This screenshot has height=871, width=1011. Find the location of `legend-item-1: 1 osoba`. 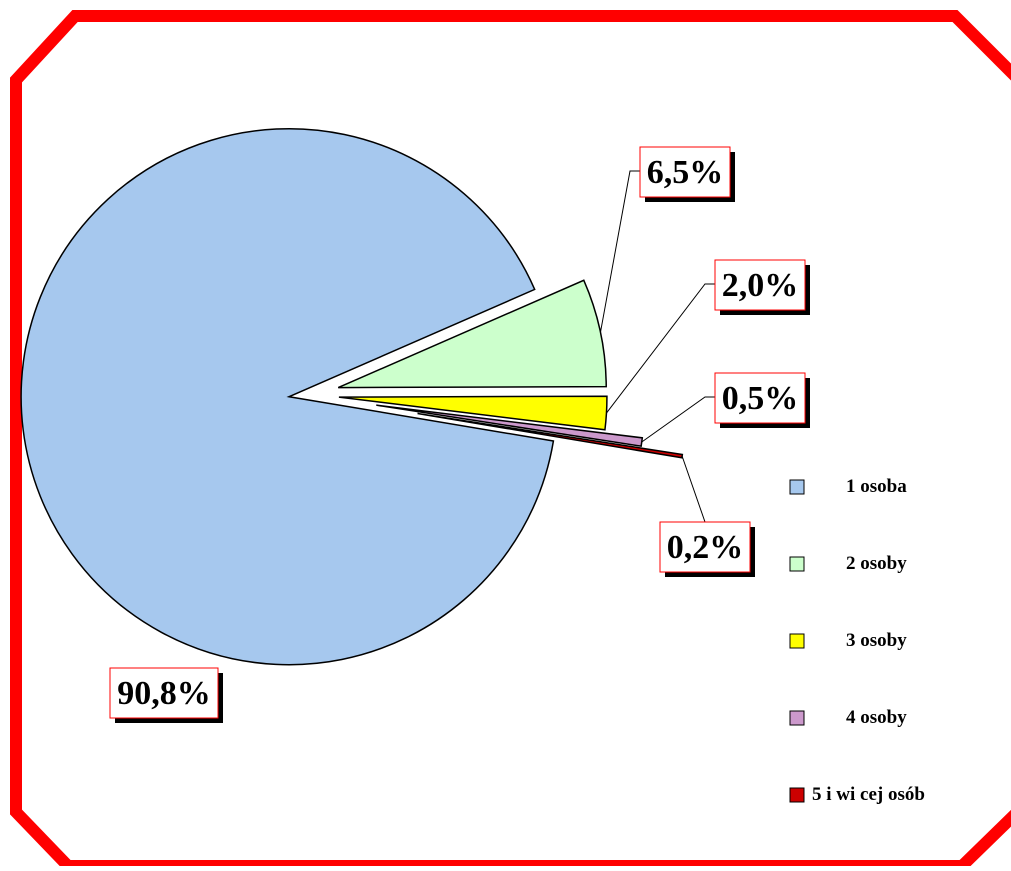

legend-item-1: 1 osoba is located at coordinates (848, 486).